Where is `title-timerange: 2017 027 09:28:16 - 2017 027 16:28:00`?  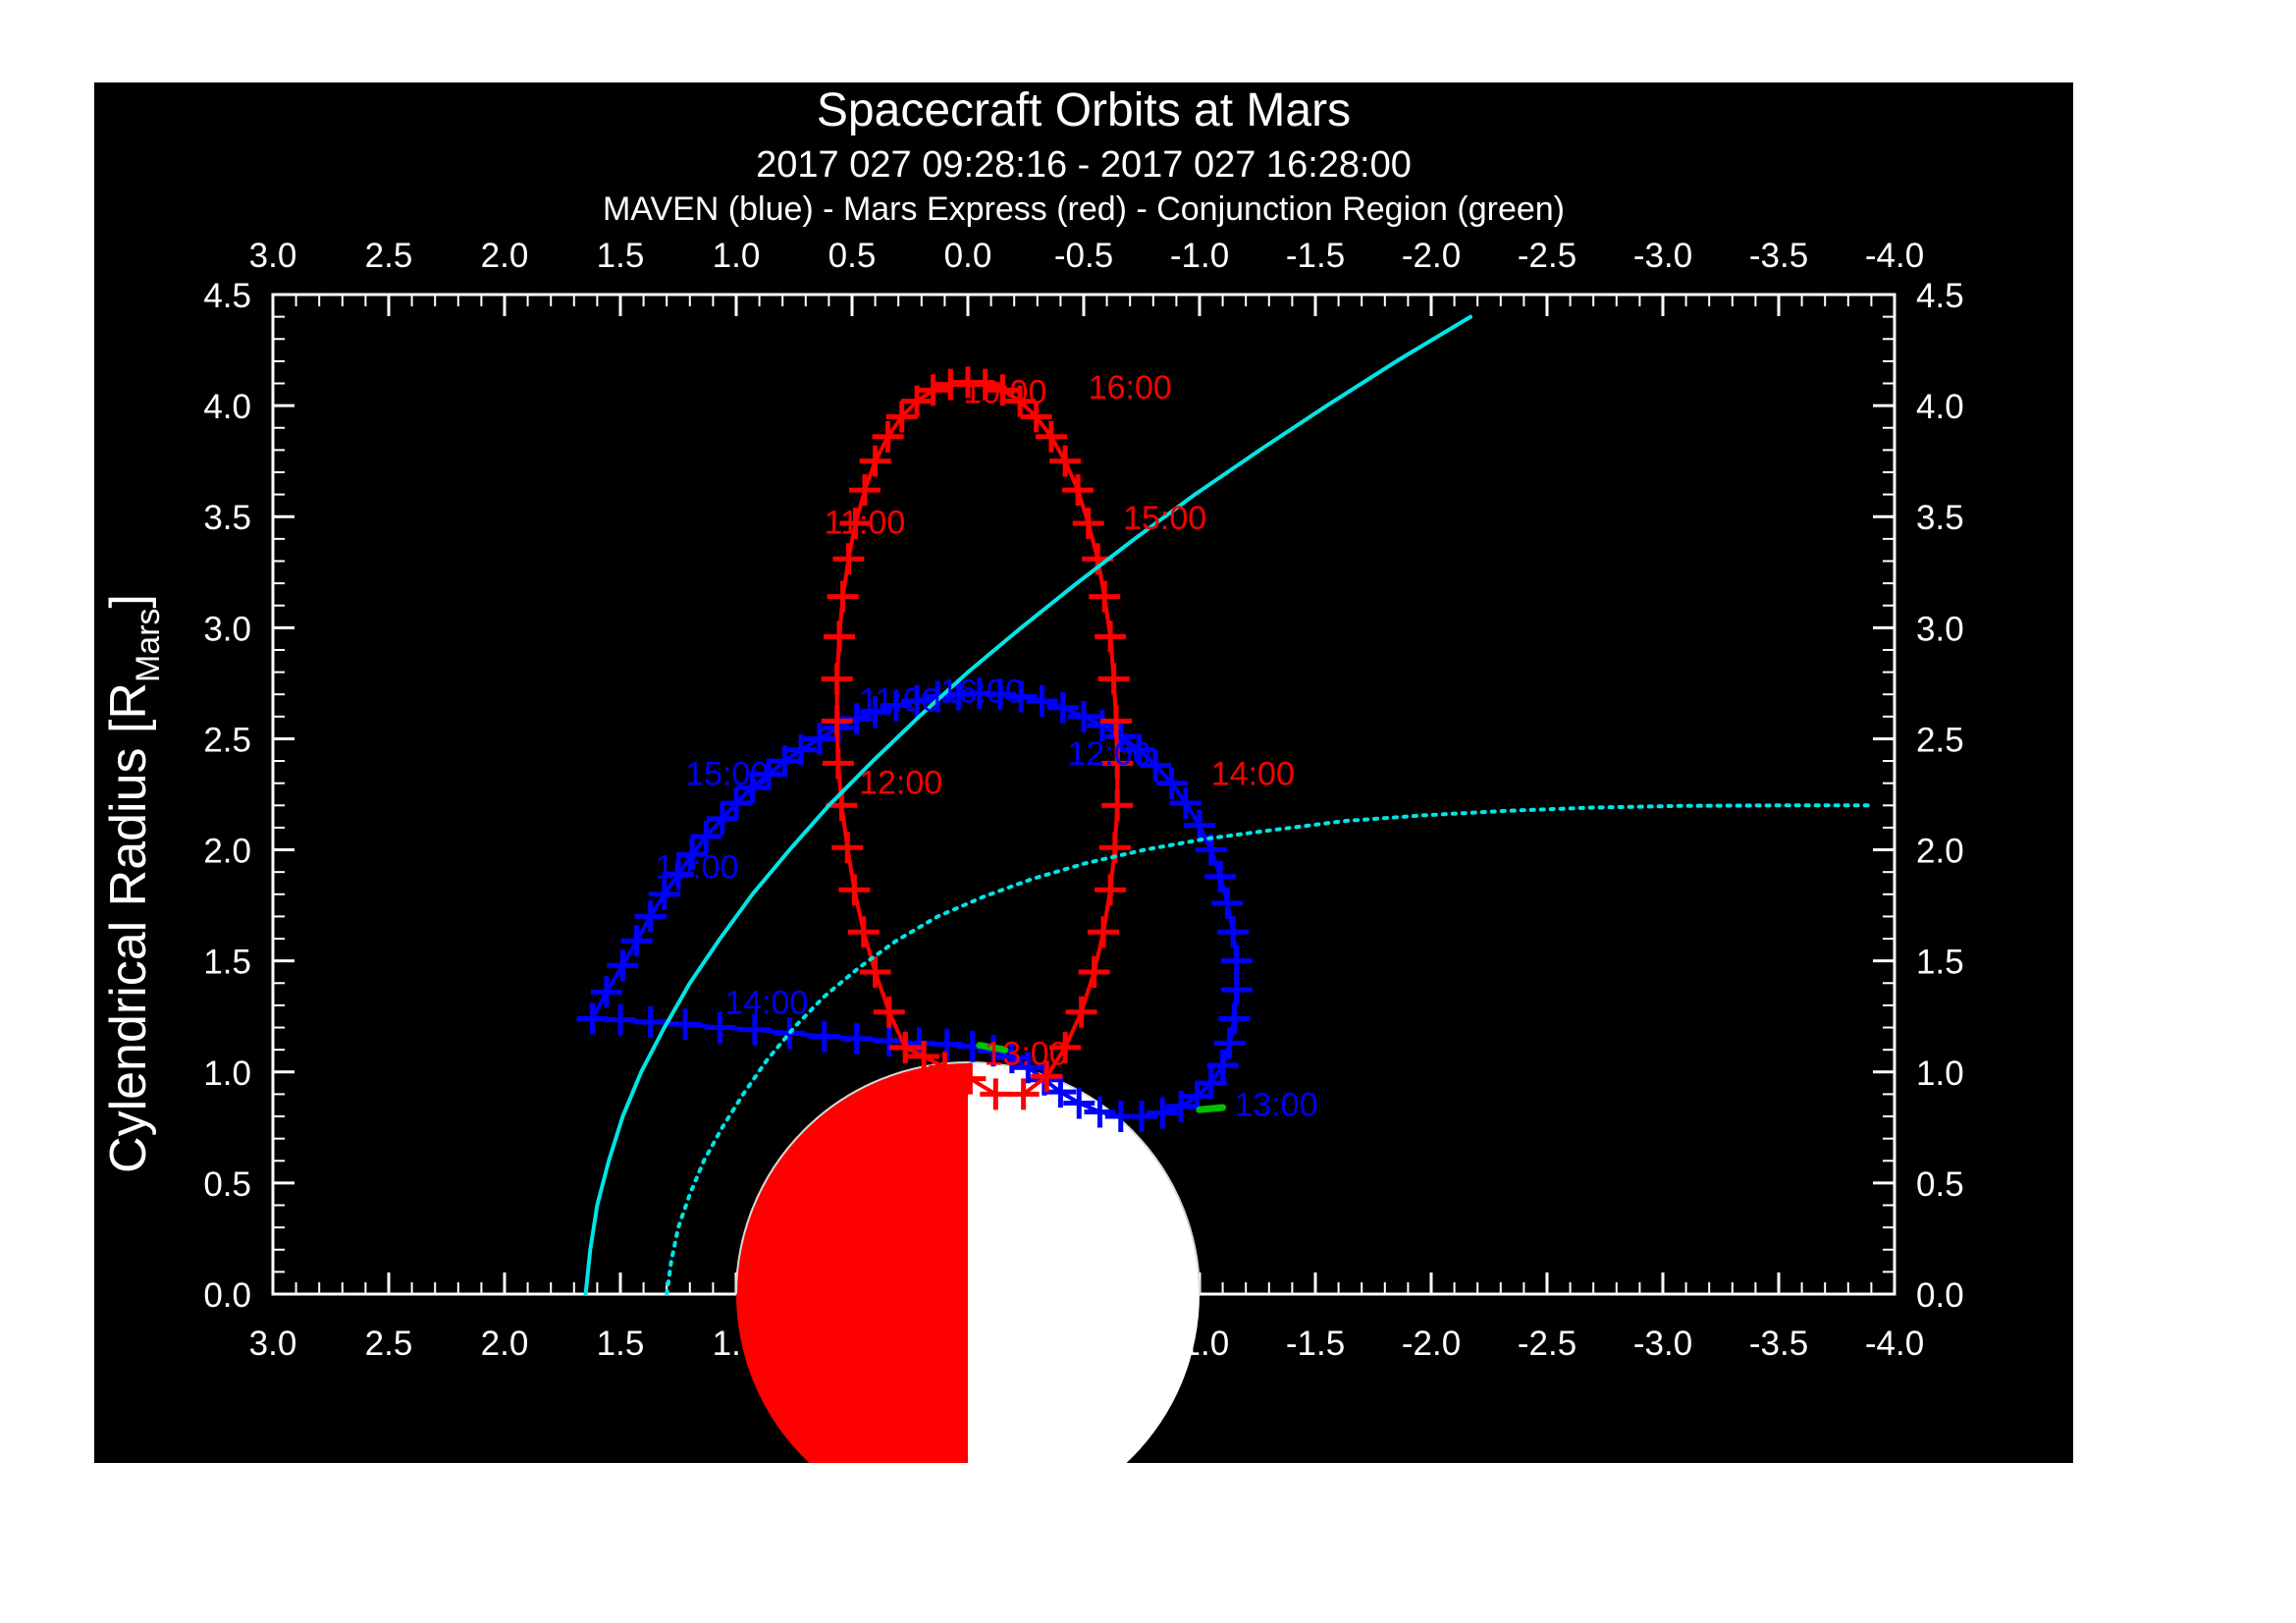
title-timerange: 2017 027 09:28:16 - 2017 027 16:28:00 is located at coordinates (1084, 165).